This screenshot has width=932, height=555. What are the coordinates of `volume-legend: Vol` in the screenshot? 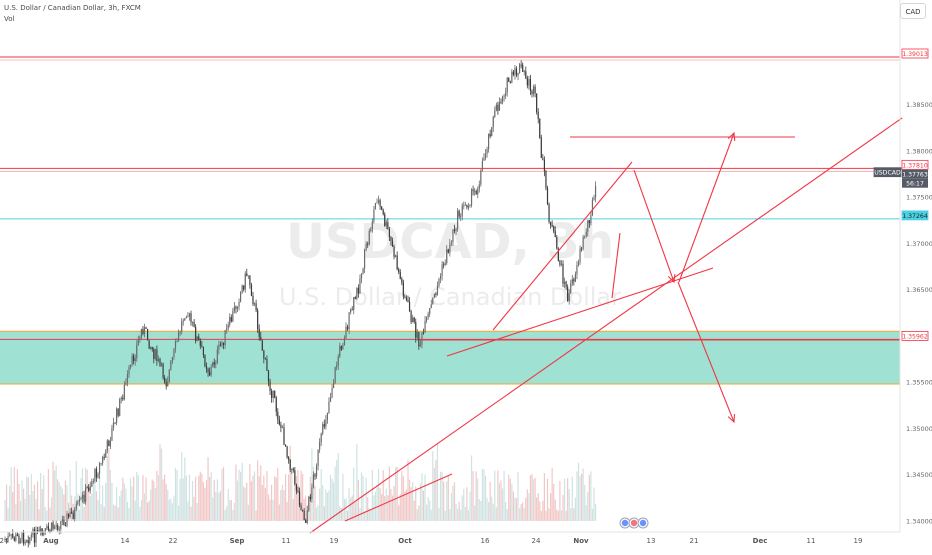 It's located at (9, 19).